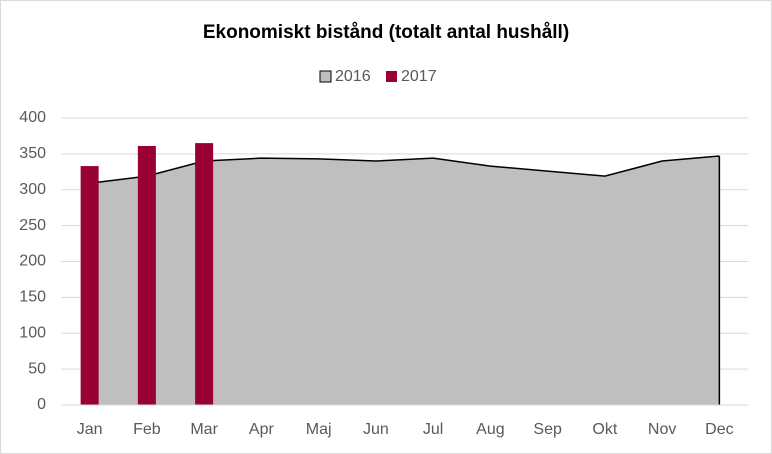 This screenshot has width=772, height=454. Describe the element at coordinates (32, 297) in the screenshot. I see `y-tick-label: 150` at that location.